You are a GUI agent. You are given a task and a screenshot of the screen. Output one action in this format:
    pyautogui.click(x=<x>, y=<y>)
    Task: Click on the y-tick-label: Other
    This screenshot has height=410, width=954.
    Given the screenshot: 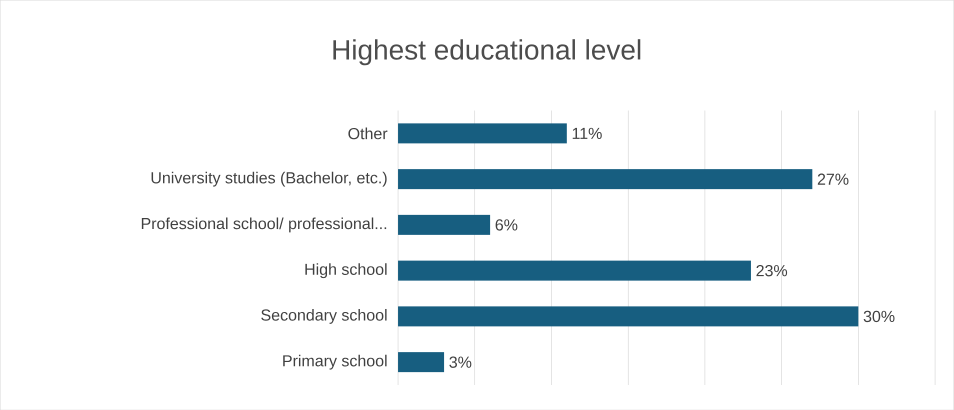 What is the action you would take?
    pyautogui.click(x=368, y=133)
    